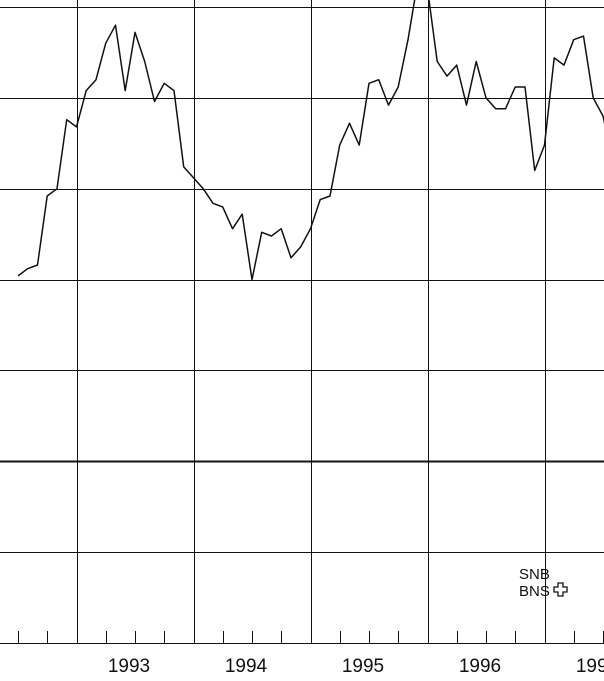  What do you see at coordinates (560, 591) in the screenshot?
I see `swiss-cross-icon` at bounding box center [560, 591].